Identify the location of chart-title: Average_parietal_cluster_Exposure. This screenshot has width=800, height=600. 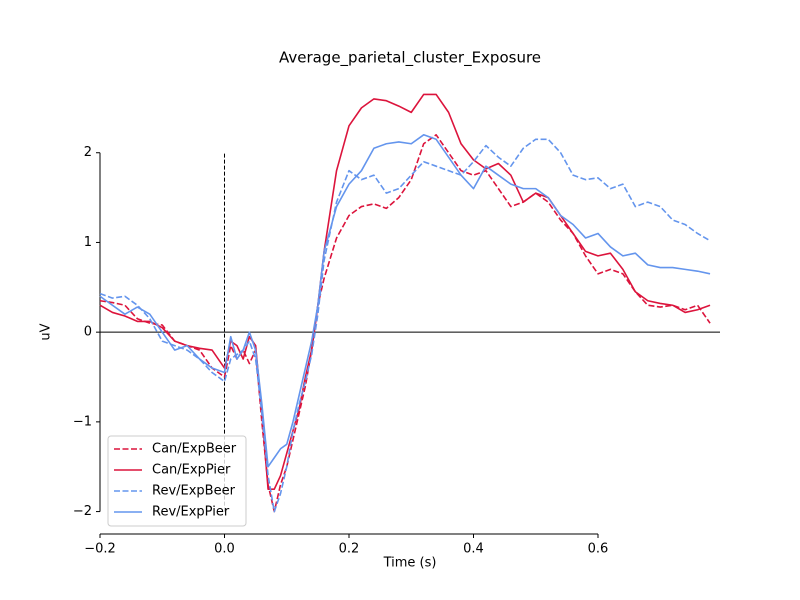
(410, 58).